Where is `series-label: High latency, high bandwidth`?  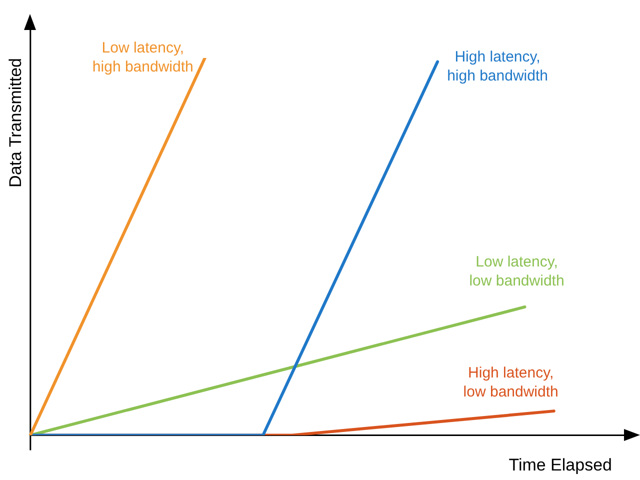 series-label: High latency, high bandwidth is located at coordinates (497, 66).